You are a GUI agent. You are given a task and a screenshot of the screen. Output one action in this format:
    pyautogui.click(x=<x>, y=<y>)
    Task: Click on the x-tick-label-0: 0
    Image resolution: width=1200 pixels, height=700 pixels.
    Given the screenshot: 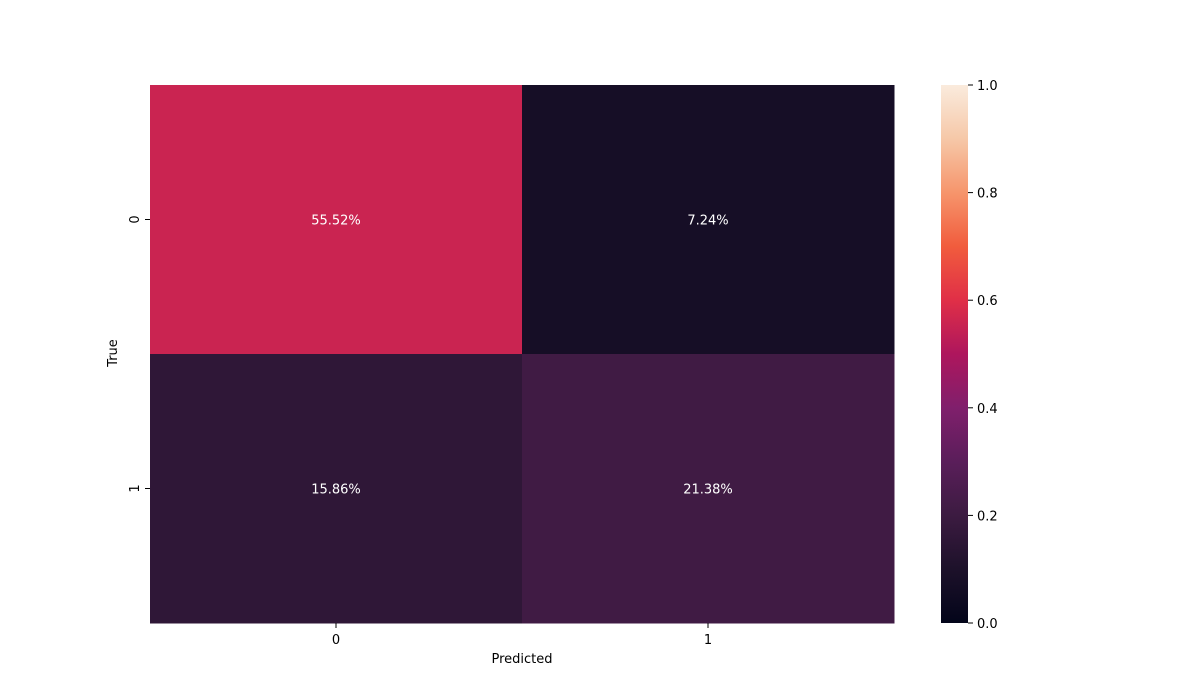 What is the action you would take?
    pyautogui.click(x=336, y=640)
    